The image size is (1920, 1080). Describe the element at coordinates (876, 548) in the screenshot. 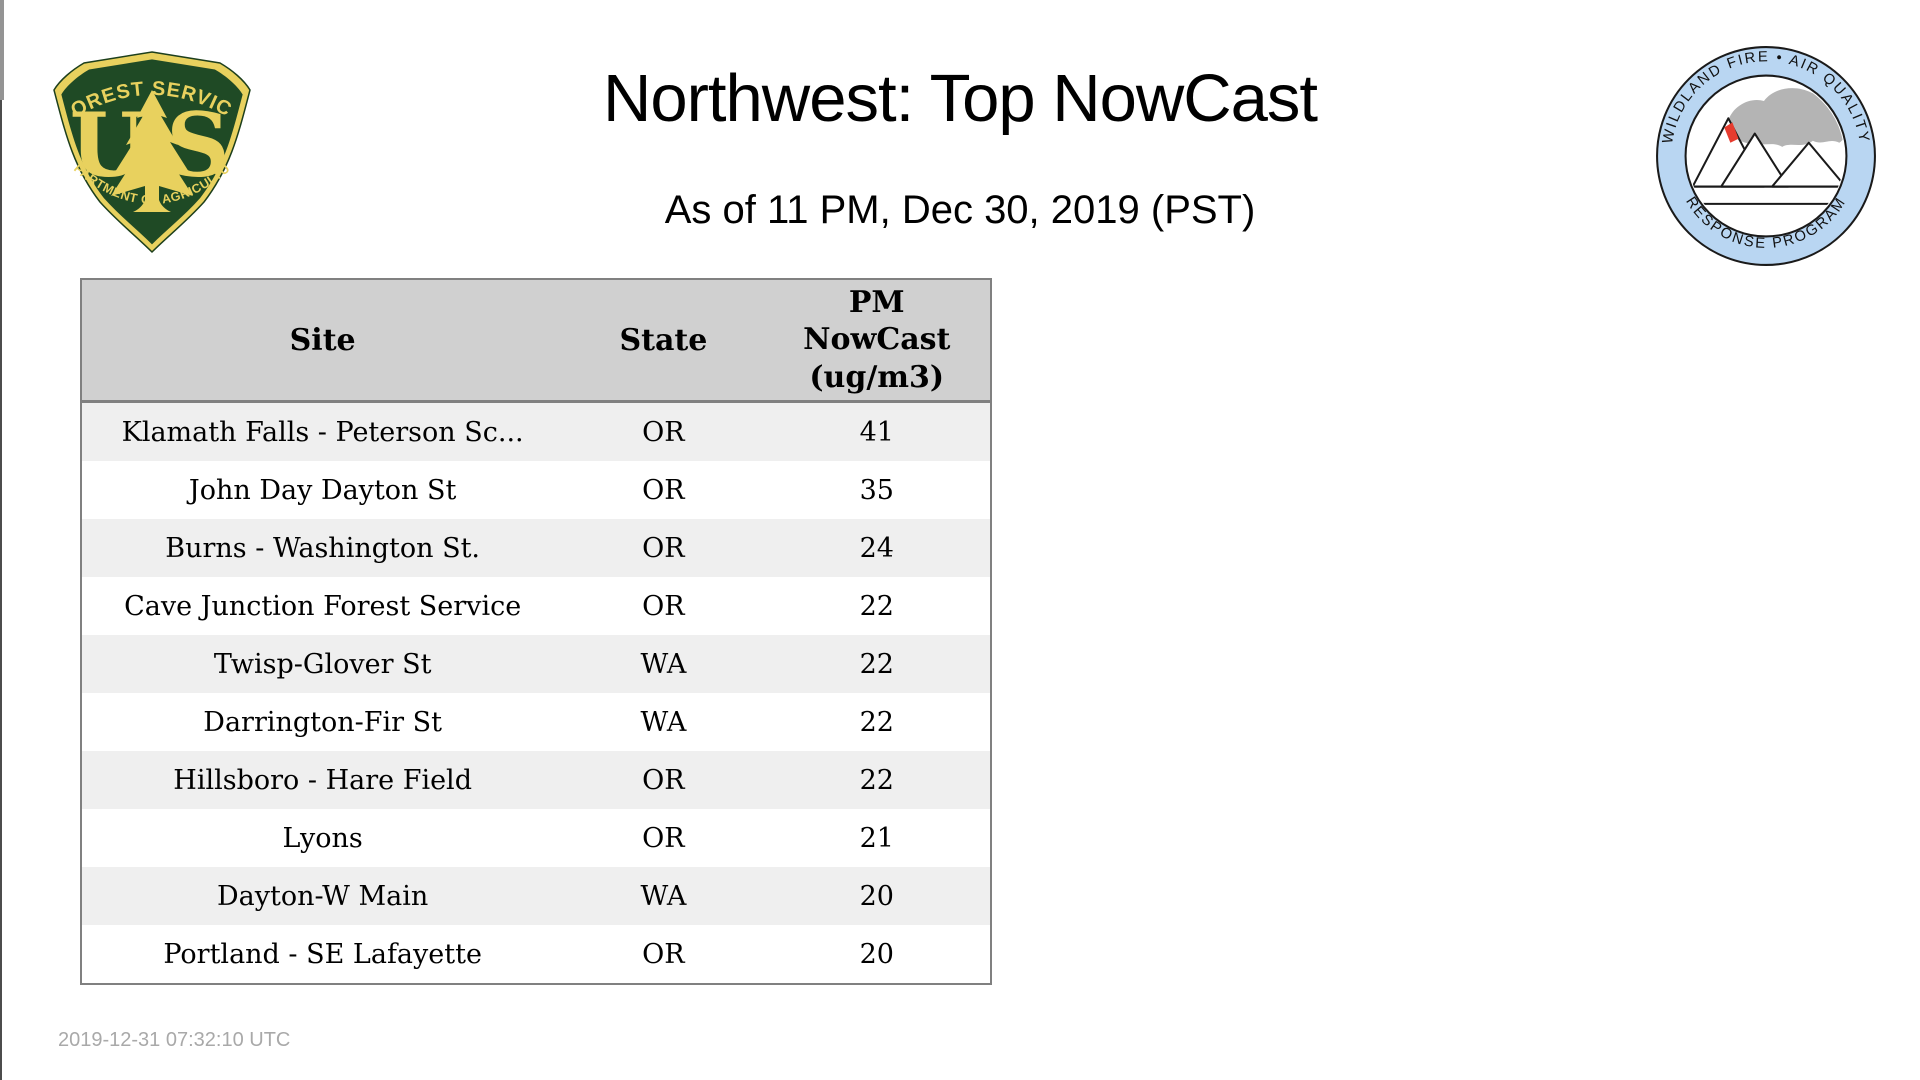

I see `nowcast-cell: 24` at that location.